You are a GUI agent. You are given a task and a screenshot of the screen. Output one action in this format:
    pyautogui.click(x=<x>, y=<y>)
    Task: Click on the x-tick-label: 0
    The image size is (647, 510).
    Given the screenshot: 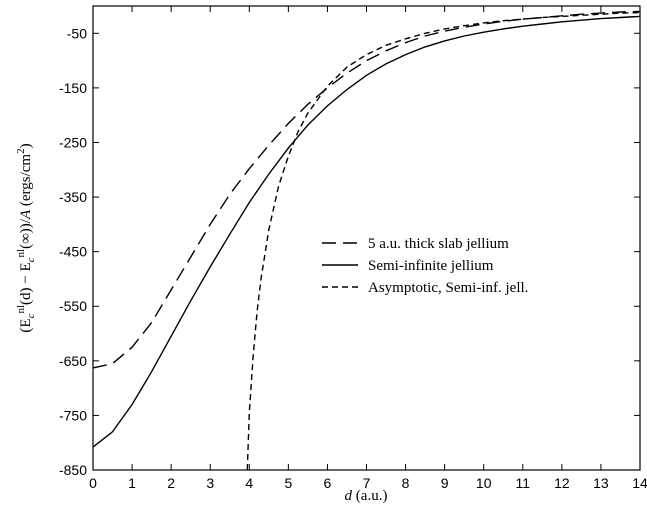 What is the action you would take?
    pyautogui.click(x=93, y=483)
    